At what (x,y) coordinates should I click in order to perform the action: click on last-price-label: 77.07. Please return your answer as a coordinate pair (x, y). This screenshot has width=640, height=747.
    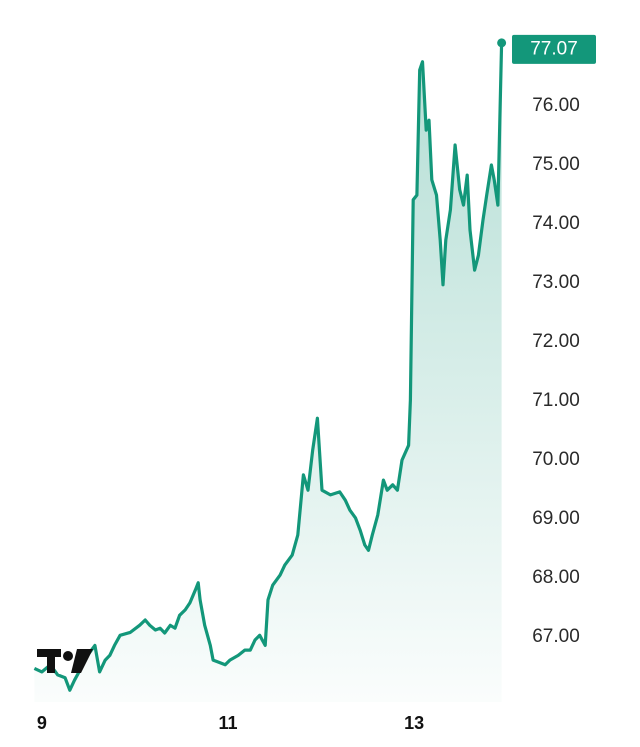
    Looking at the image, I should click on (554, 48).